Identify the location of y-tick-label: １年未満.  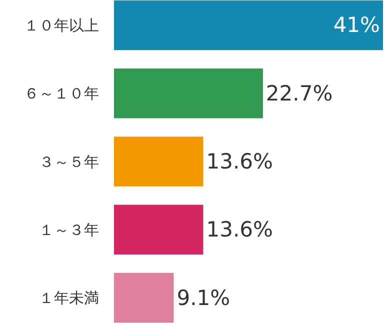
(69, 298).